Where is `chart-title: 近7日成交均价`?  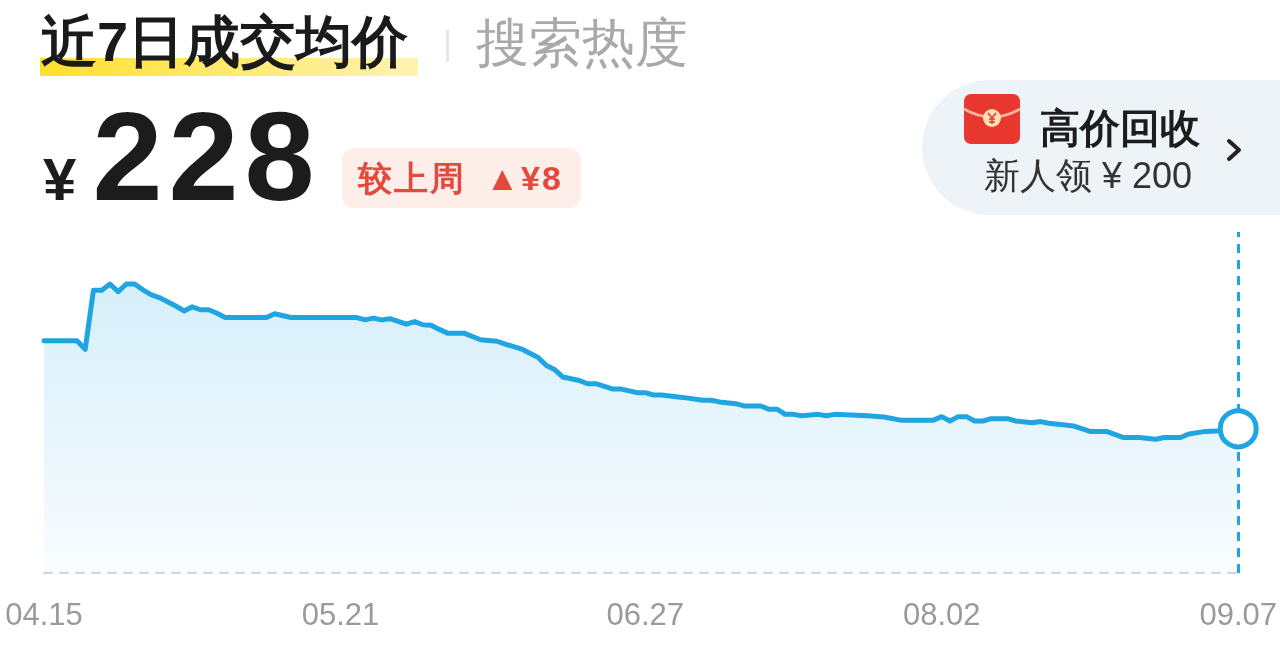 chart-title: 近7日成交均价 is located at coordinates (225, 42).